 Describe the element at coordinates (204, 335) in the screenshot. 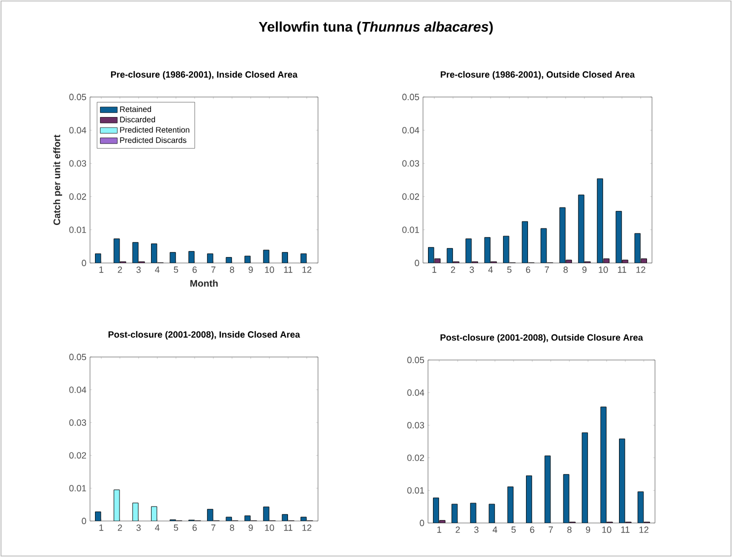

I see `chart-title: Post-closure (2001-2008), Inside Closed Area` at that location.